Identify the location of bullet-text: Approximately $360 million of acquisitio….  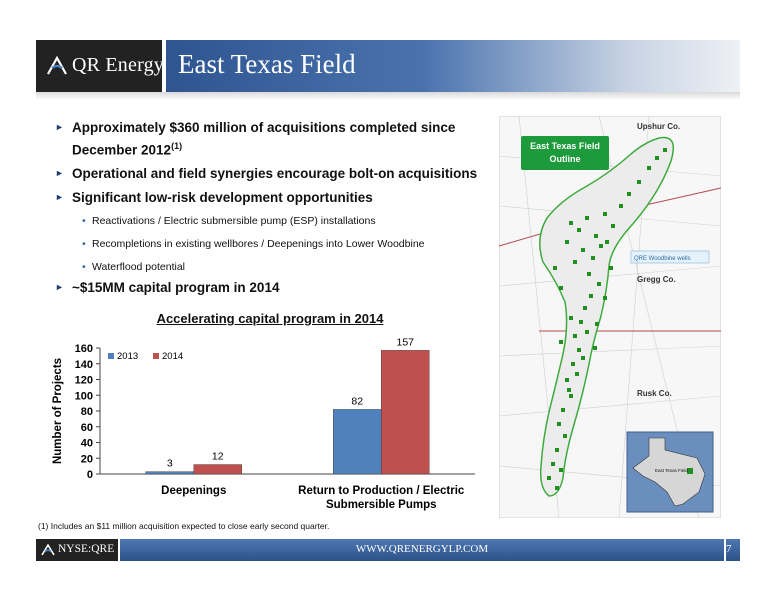
(264, 139).